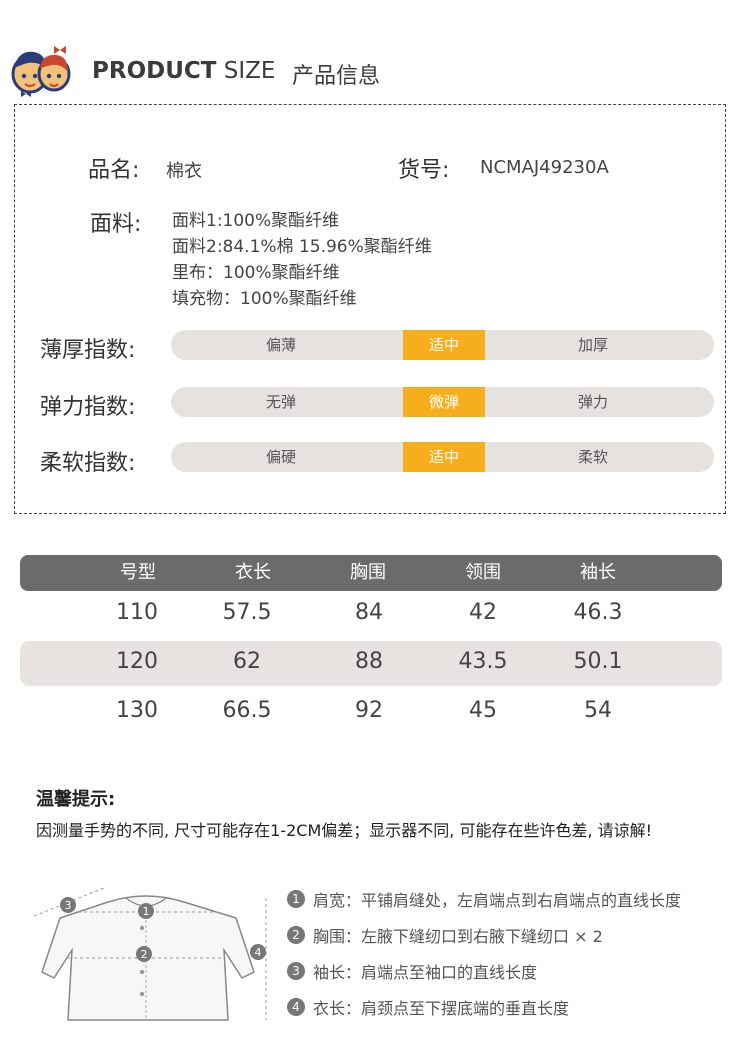 The width and height of the screenshot is (750, 1055). Describe the element at coordinates (76, 799) in the screenshot. I see `tips-title: 温馨提示:` at that location.